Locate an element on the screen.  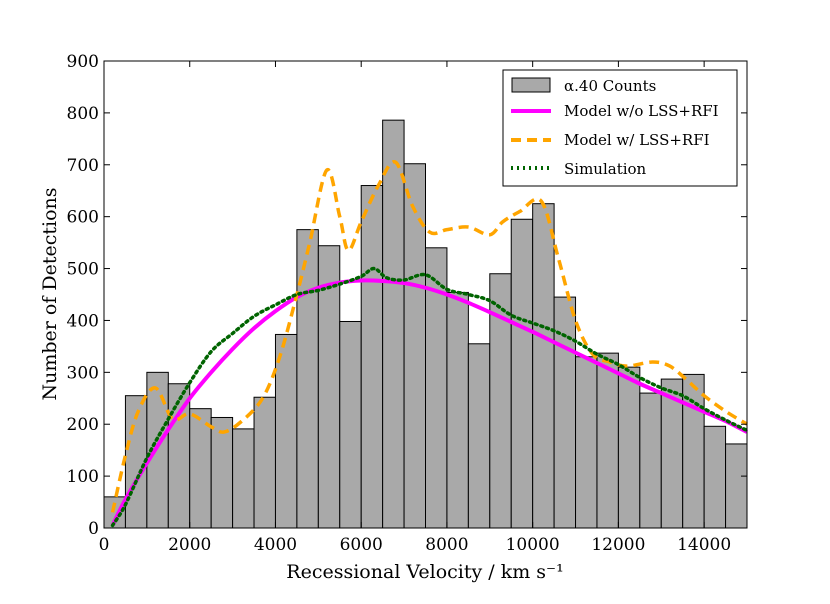
legend-label-model-with: Model w/ LSS+RFI is located at coordinates (637, 140).